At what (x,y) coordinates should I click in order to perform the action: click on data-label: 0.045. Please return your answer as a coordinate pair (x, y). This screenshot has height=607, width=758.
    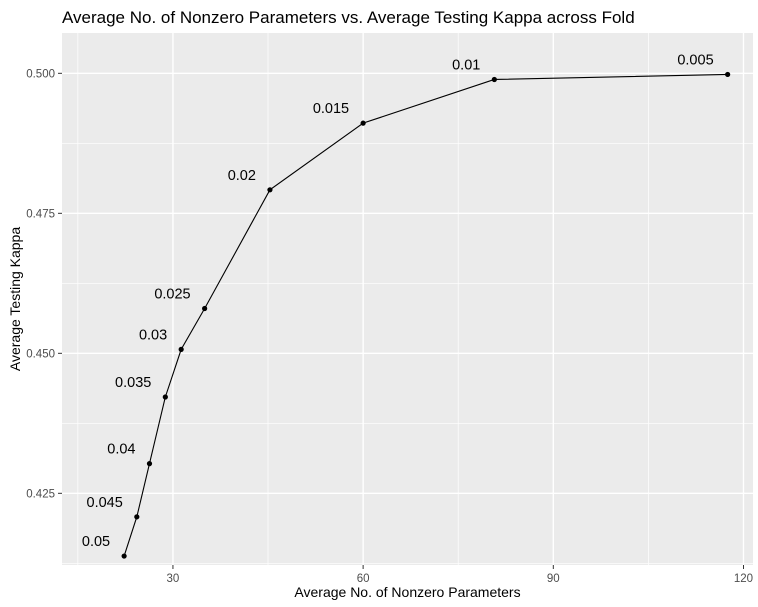
    Looking at the image, I should click on (105, 503).